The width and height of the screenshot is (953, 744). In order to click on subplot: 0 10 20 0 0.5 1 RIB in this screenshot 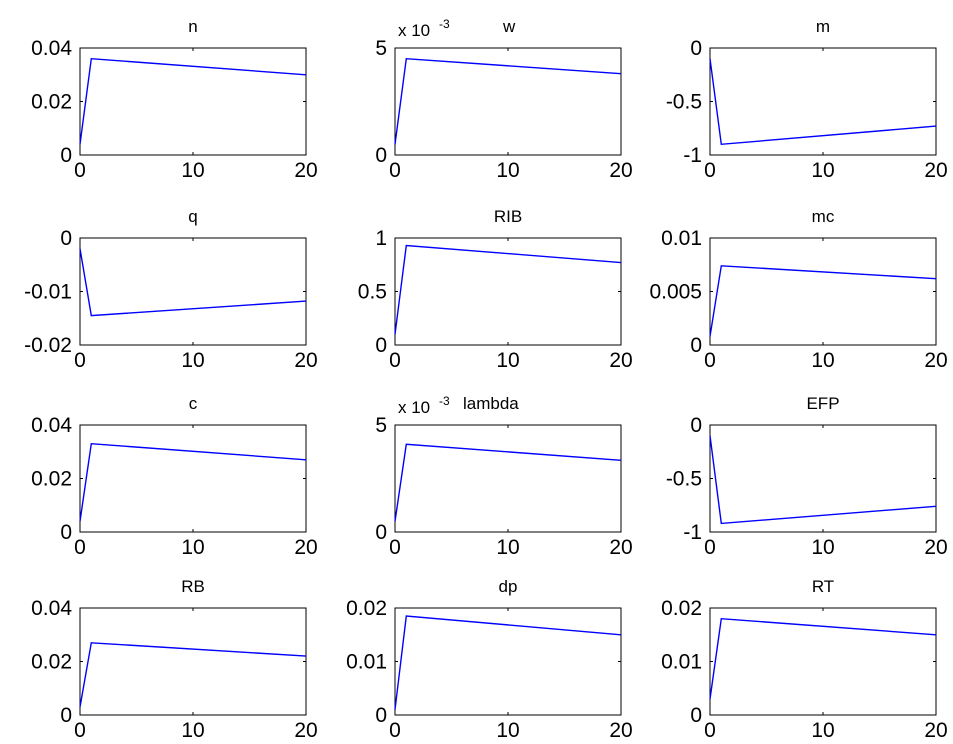, I will do `click(495, 289)`.